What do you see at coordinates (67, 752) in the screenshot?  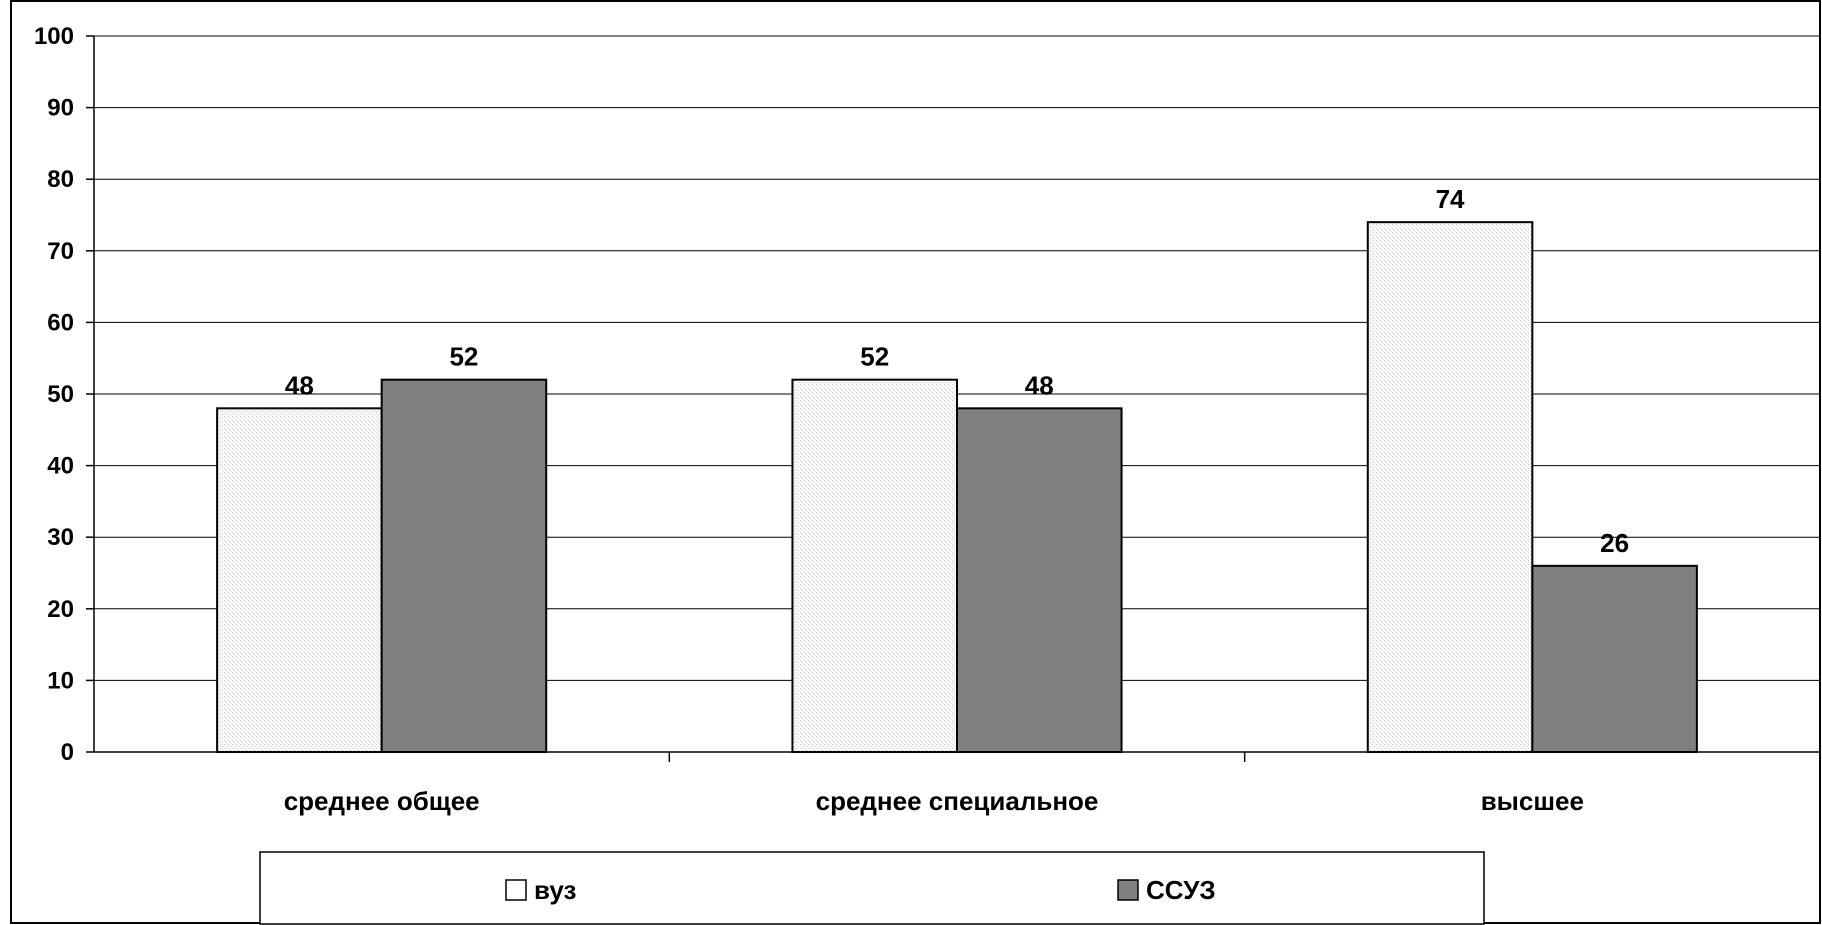 I see `y-tick-label: 0` at bounding box center [67, 752].